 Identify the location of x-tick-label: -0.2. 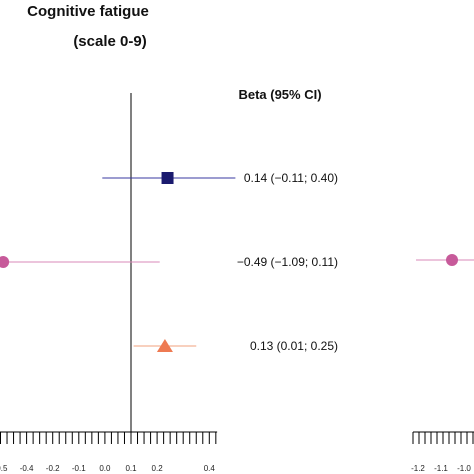
(53, 468).